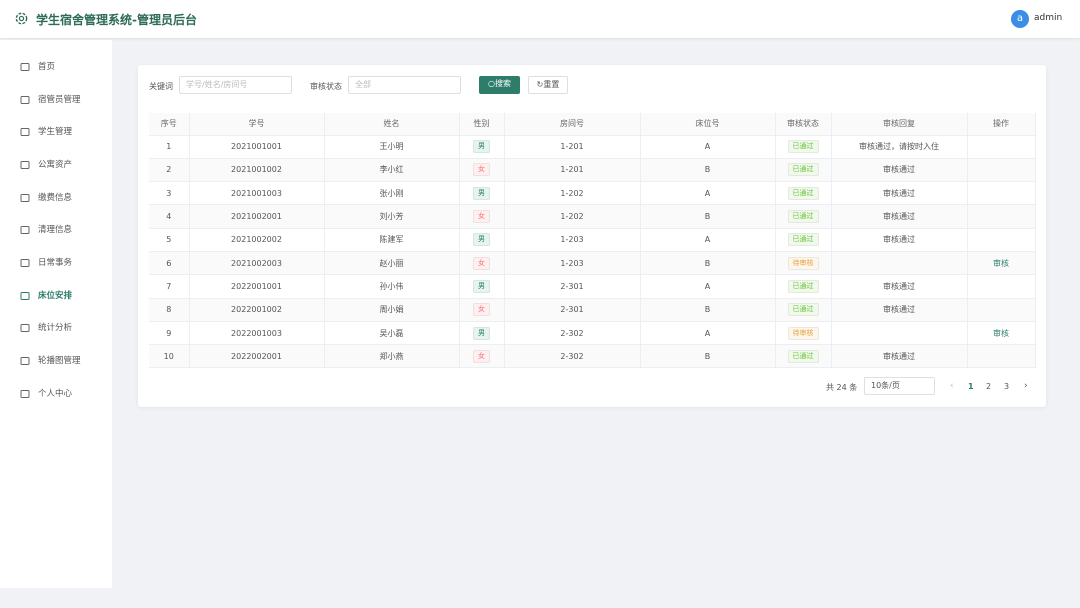 This screenshot has width=1080, height=608. Describe the element at coordinates (56, 165) in the screenshot. I see `menu-item: 公寓资产` at that location.